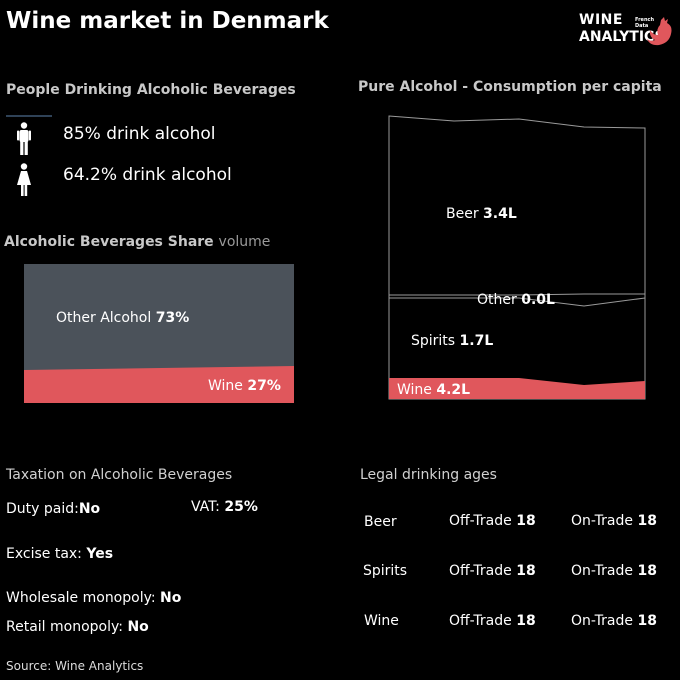 The height and width of the screenshot is (680, 680). Describe the element at coordinates (517, 294) in the screenshot. I see `beer-boundary` at that location.